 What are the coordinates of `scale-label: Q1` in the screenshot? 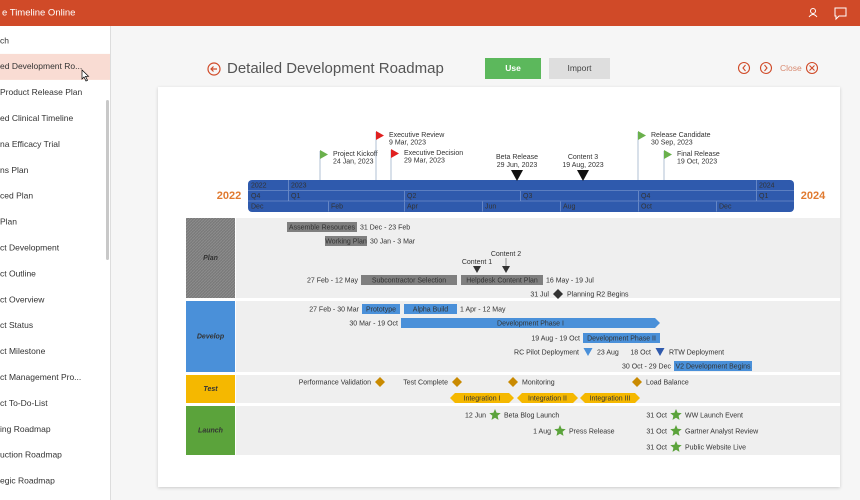 It's located at (295, 196).